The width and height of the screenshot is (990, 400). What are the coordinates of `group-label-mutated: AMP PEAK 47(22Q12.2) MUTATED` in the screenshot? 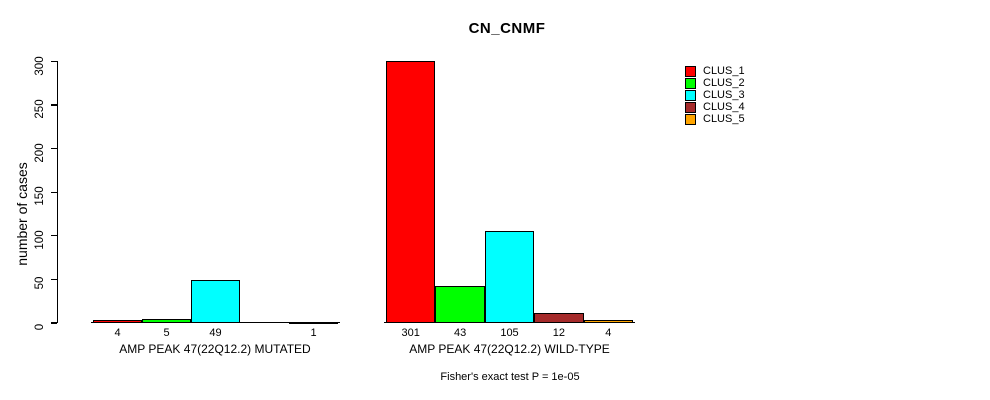 It's located at (215, 349).